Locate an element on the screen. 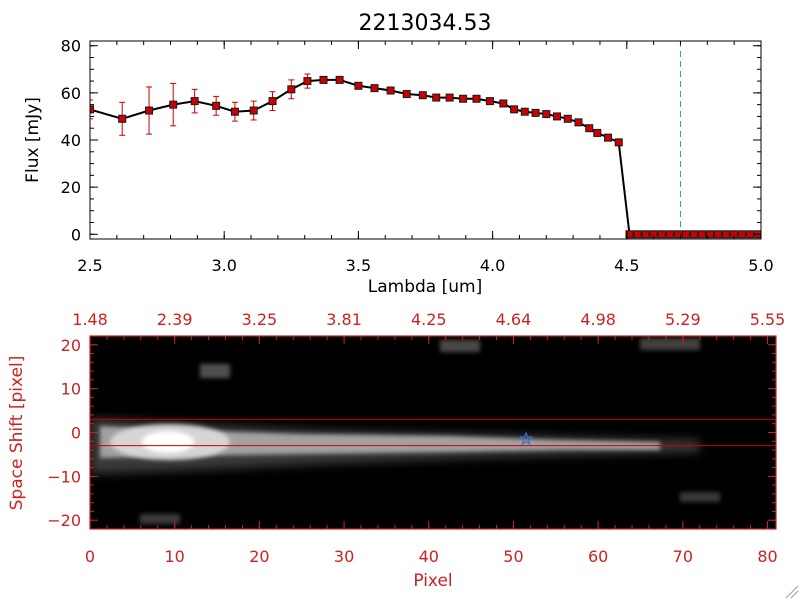 Image resolution: width=800 pixels, height=604 pixels. space-shift-tick-label: 20 is located at coordinates (71, 345).